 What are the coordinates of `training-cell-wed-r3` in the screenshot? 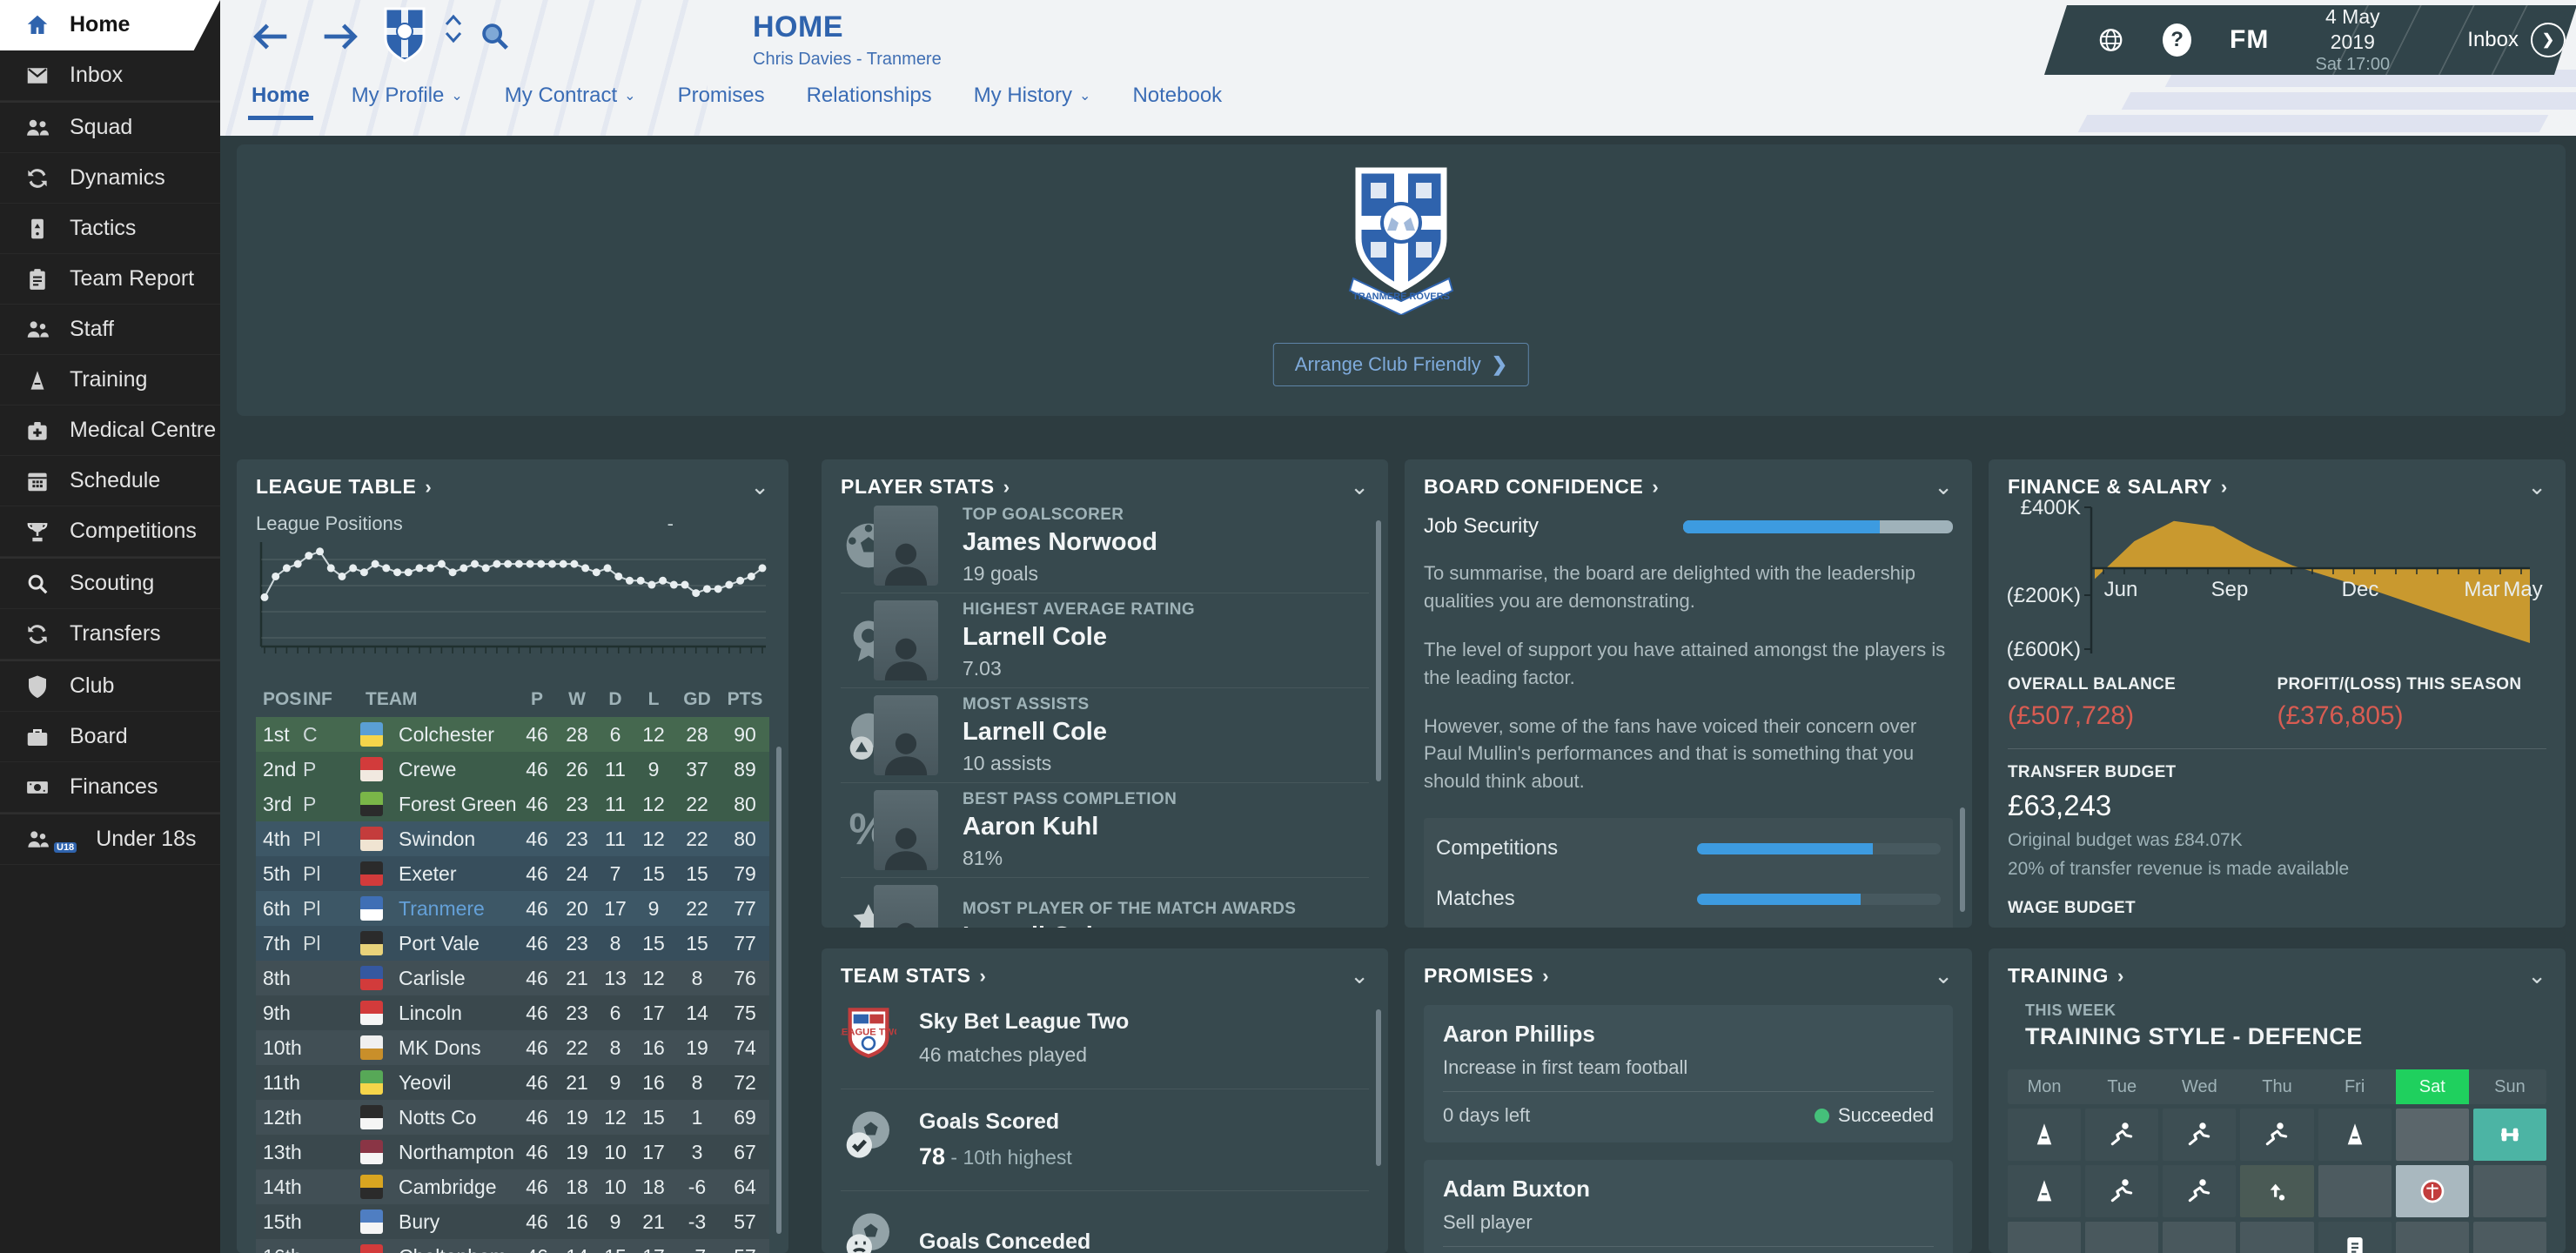 It's located at (2200, 1237).